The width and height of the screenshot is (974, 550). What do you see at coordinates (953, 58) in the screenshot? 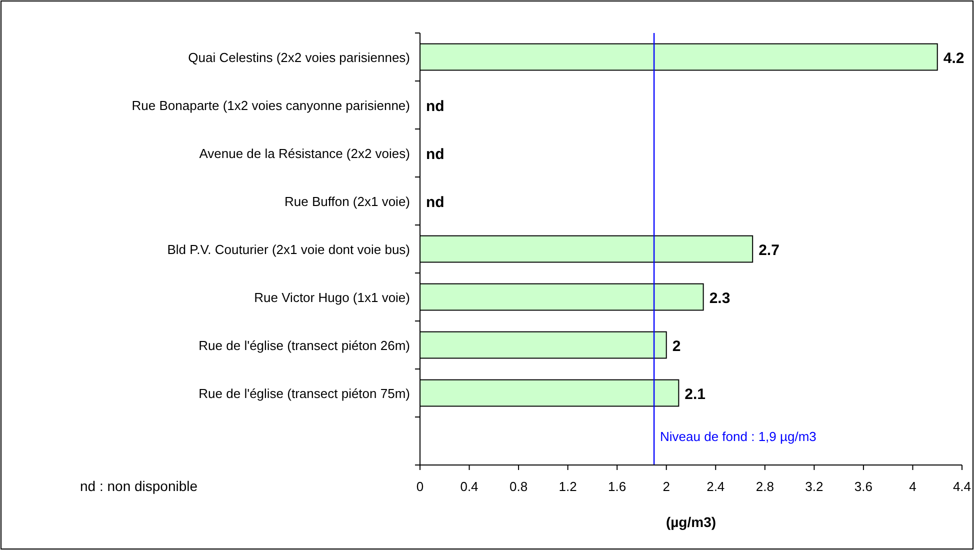
I see `data-label: 4.2` at bounding box center [953, 58].